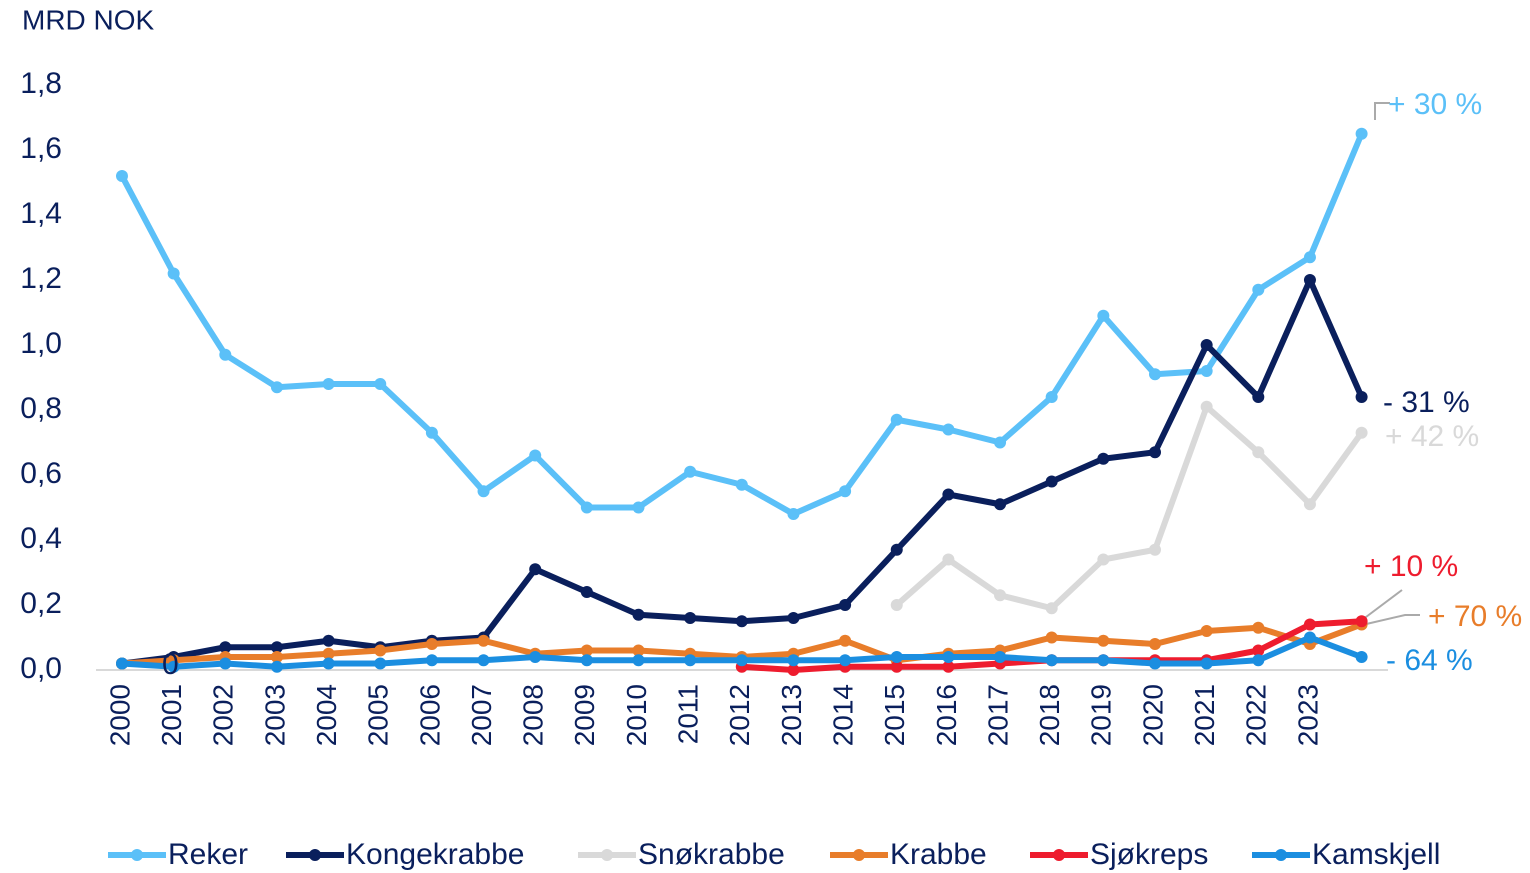 This screenshot has height=873, width=1530. What do you see at coordinates (481, 715) in the screenshot?
I see `x-tick-label: 2007` at bounding box center [481, 715].